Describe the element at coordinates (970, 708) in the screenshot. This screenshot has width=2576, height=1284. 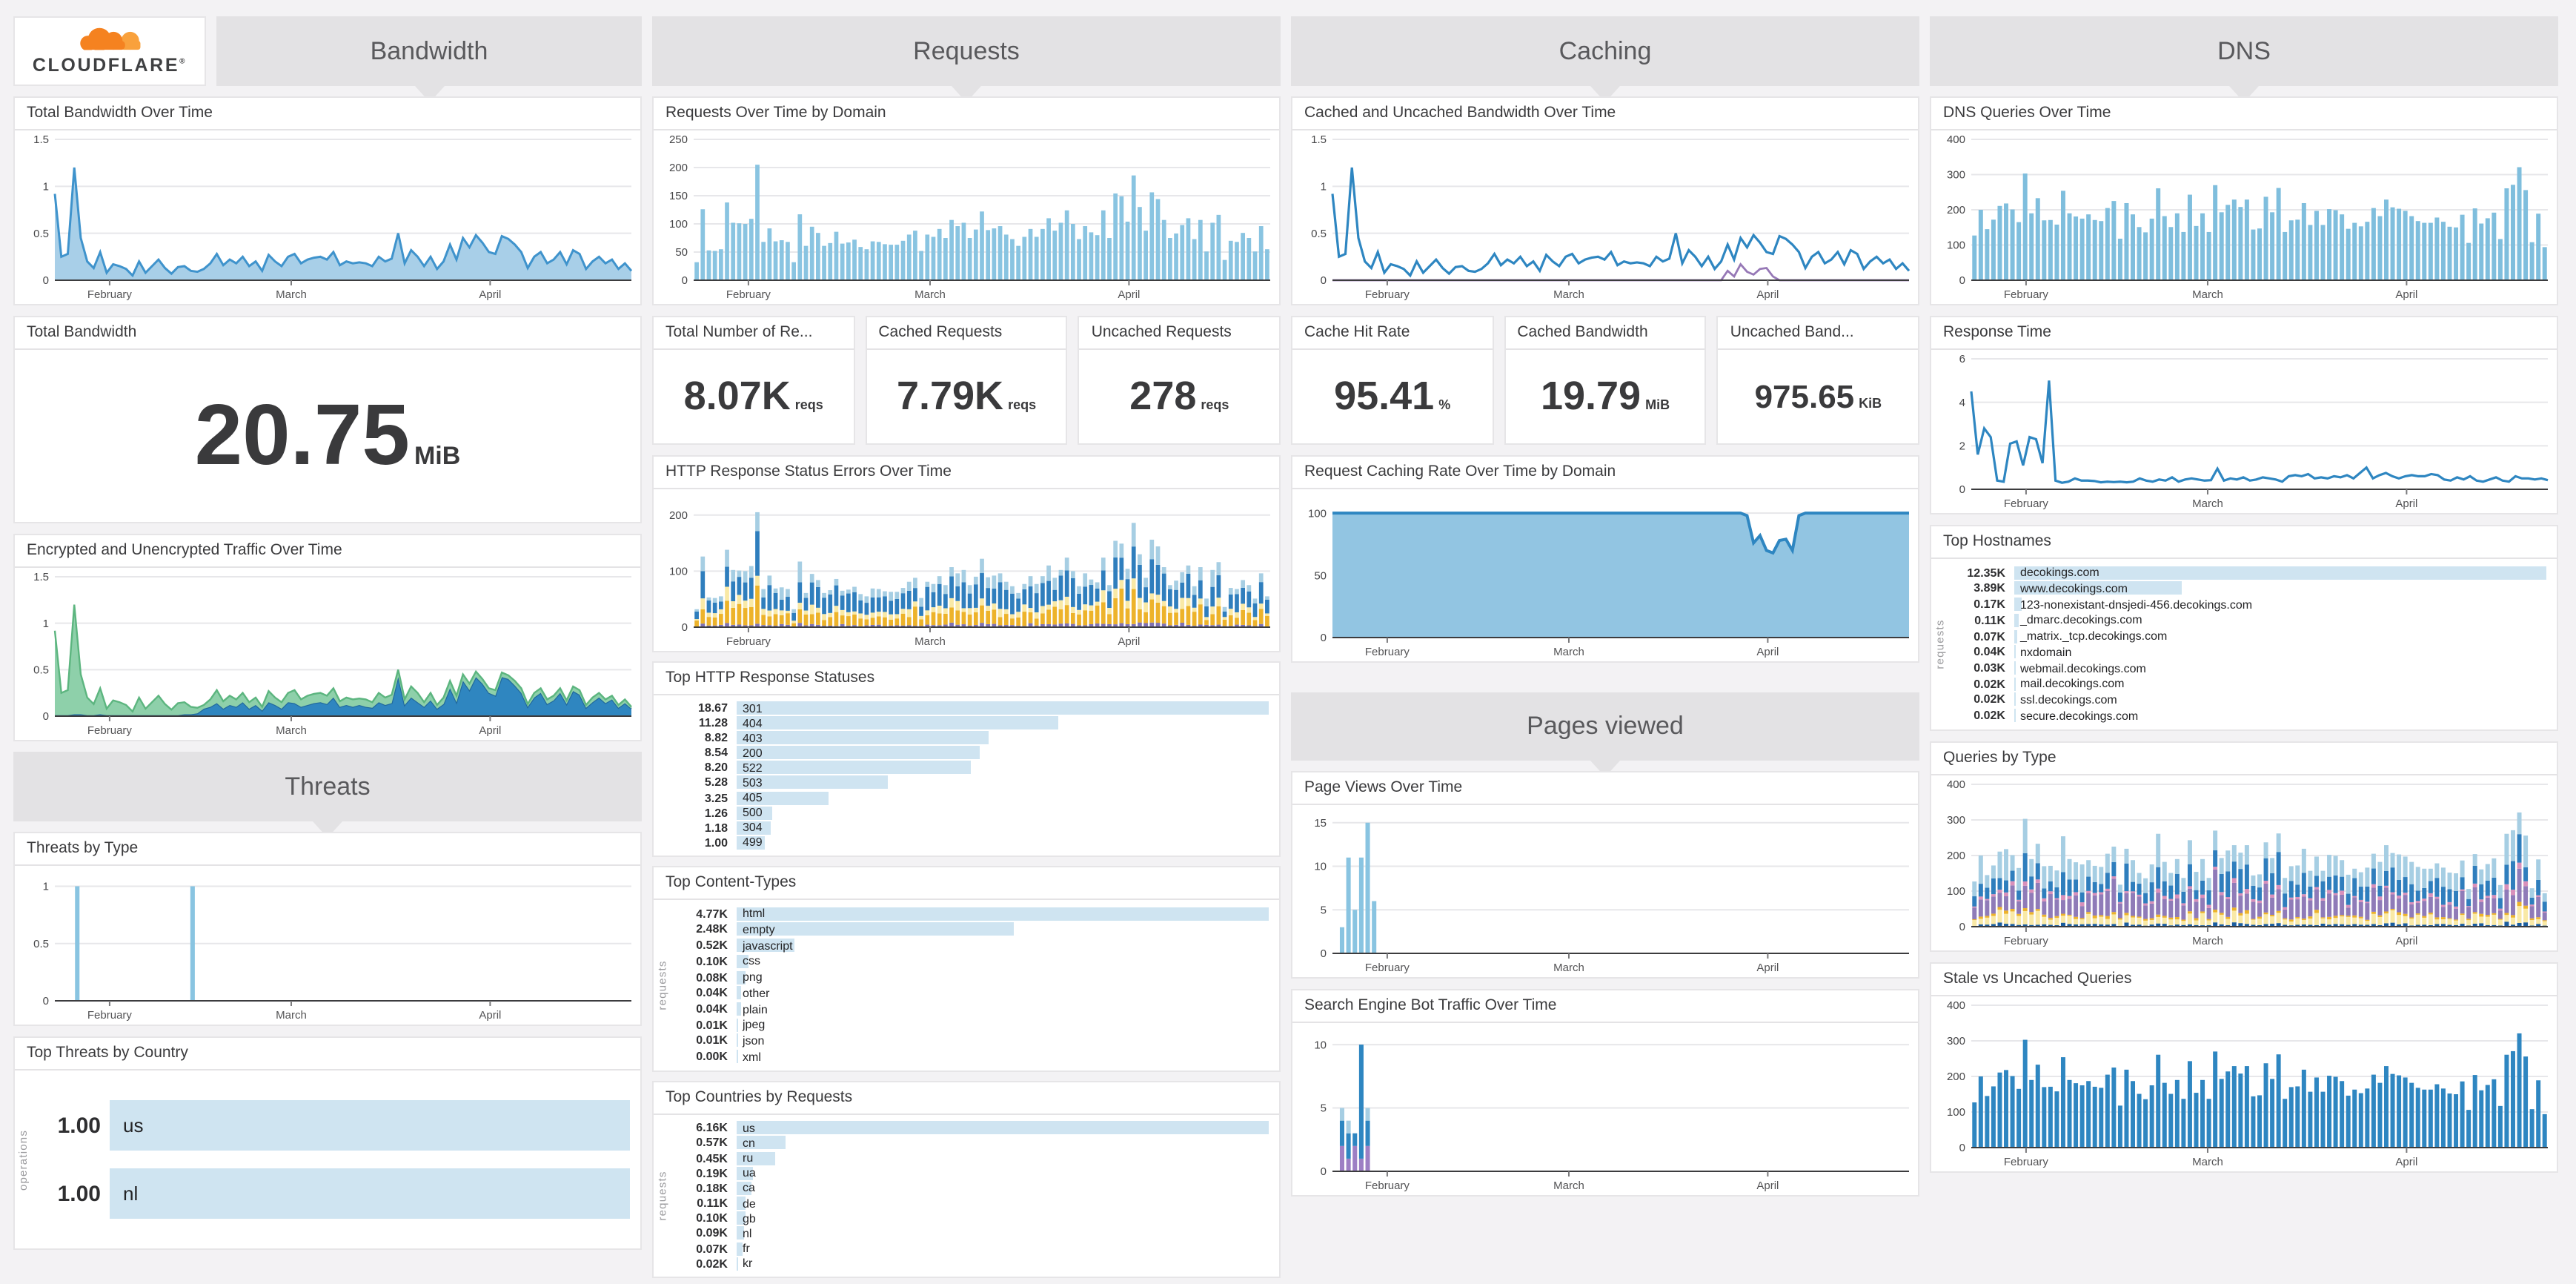
I see `list-item: 18.67 301` at that location.